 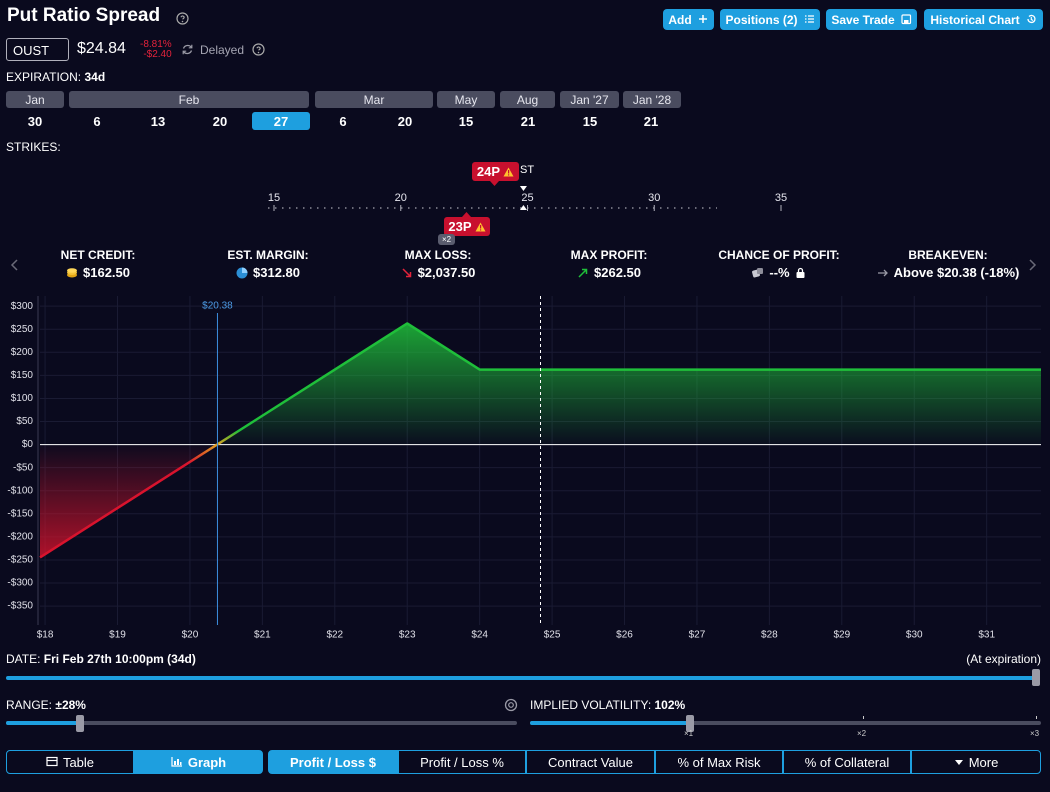 I want to click on refresh-icon, so click(x=187, y=49).